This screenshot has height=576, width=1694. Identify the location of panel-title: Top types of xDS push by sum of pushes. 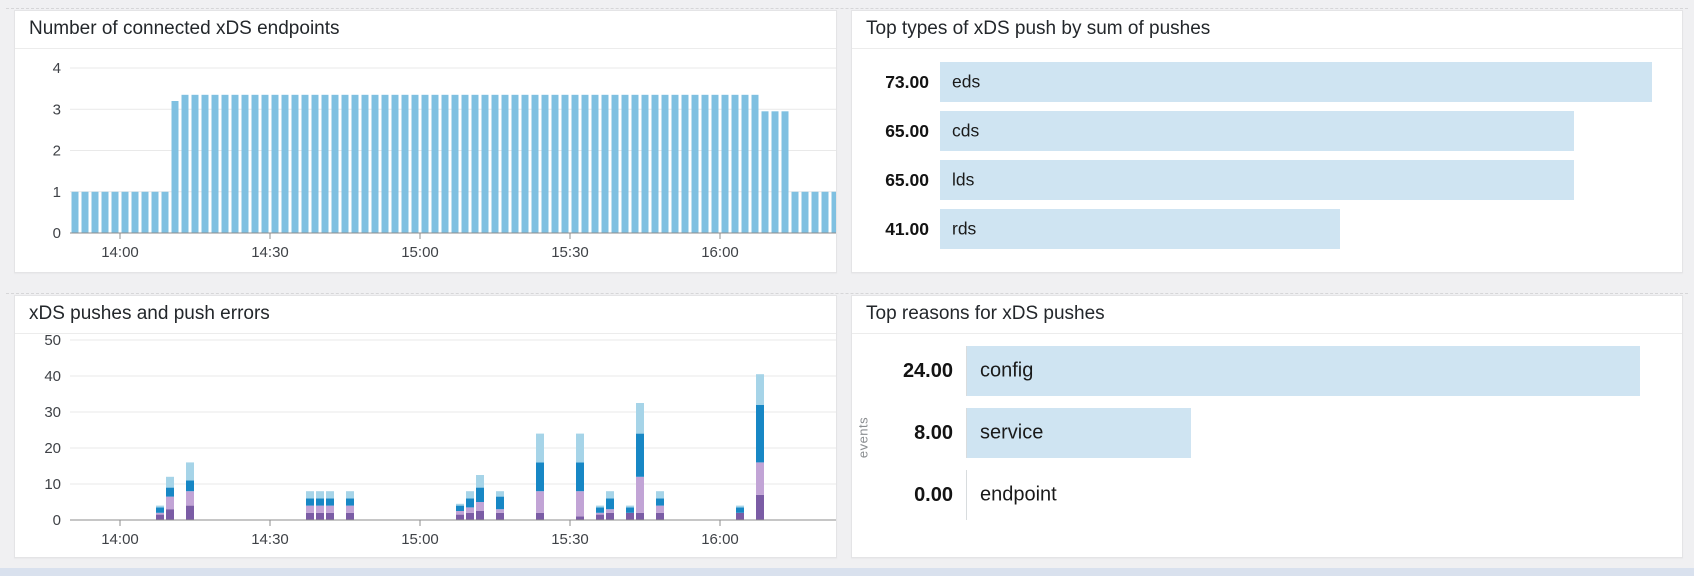
(1267, 30).